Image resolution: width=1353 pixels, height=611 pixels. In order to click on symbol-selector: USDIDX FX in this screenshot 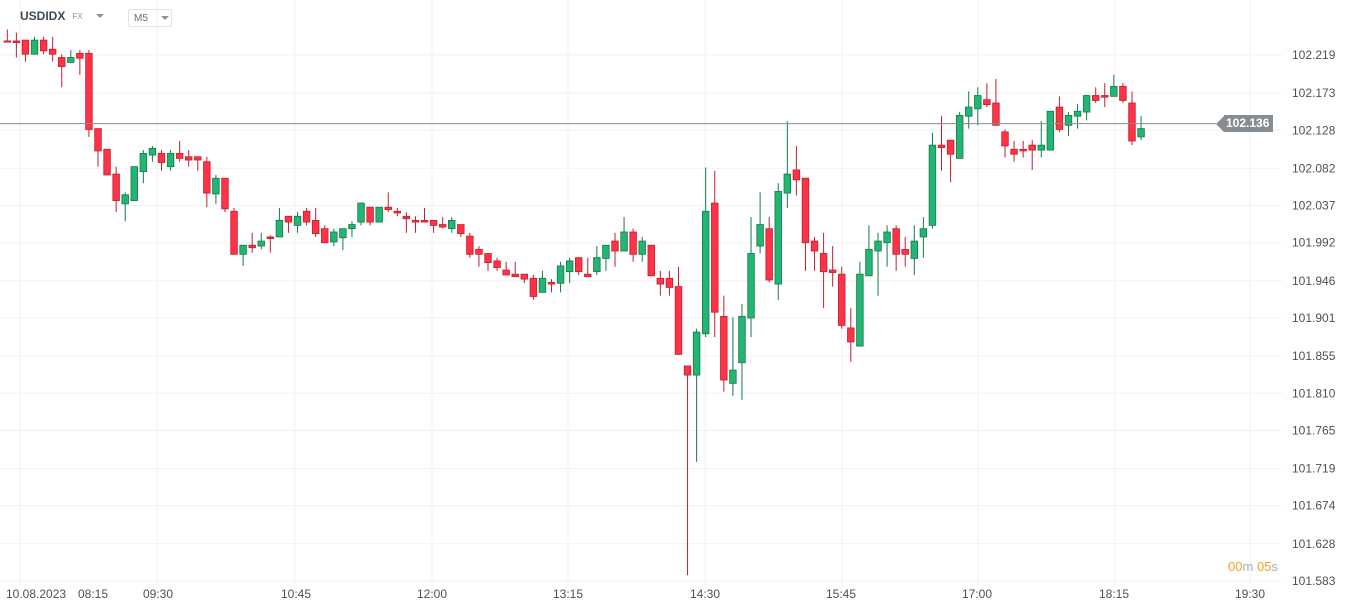, I will do `click(62, 16)`.